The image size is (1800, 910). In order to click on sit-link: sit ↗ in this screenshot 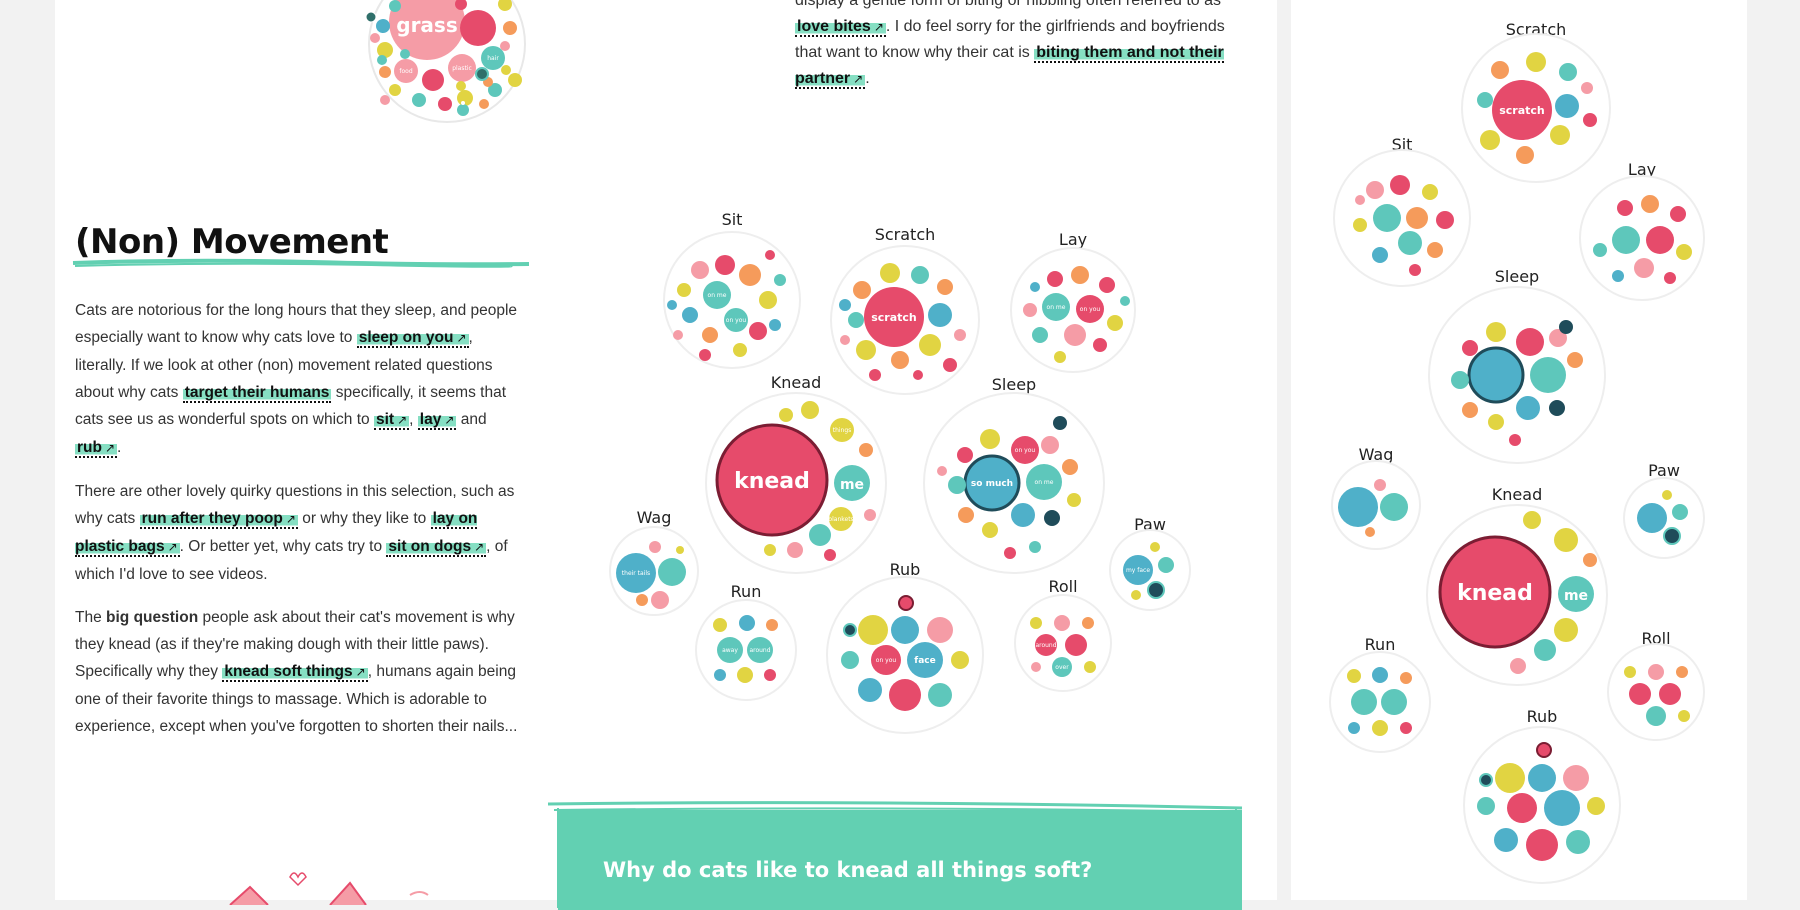, I will do `click(391, 420)`.